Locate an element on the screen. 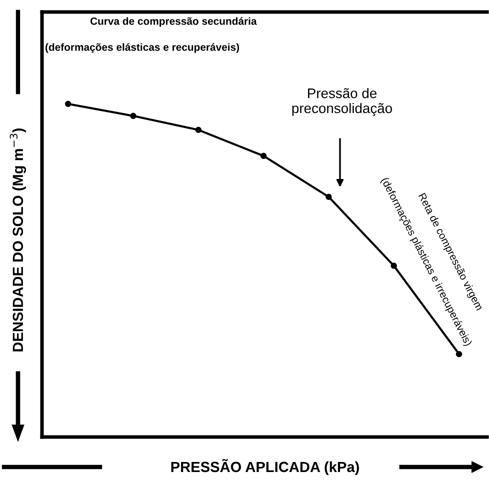 Image resolution: width=489 pixels, height=491 pixels. annotation: Pressão de preconsolidação is located at coordinates (342, 102).